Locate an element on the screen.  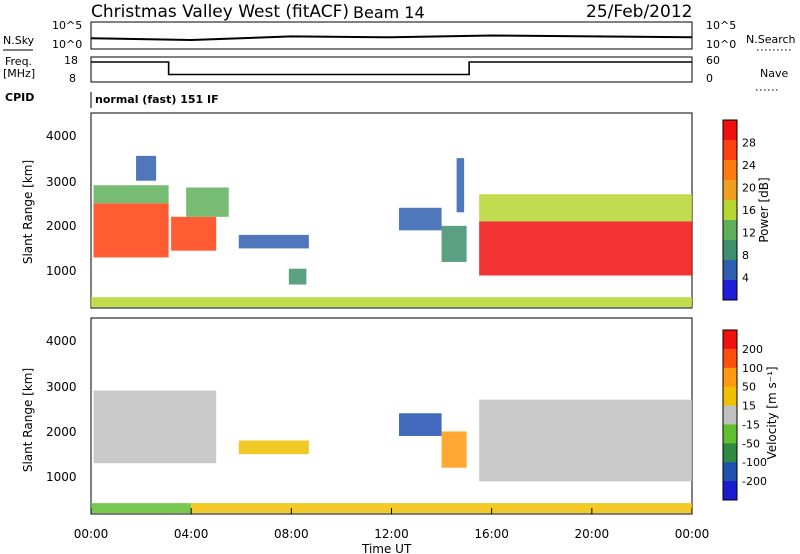
noise-series is located at coordinates (391, 38).